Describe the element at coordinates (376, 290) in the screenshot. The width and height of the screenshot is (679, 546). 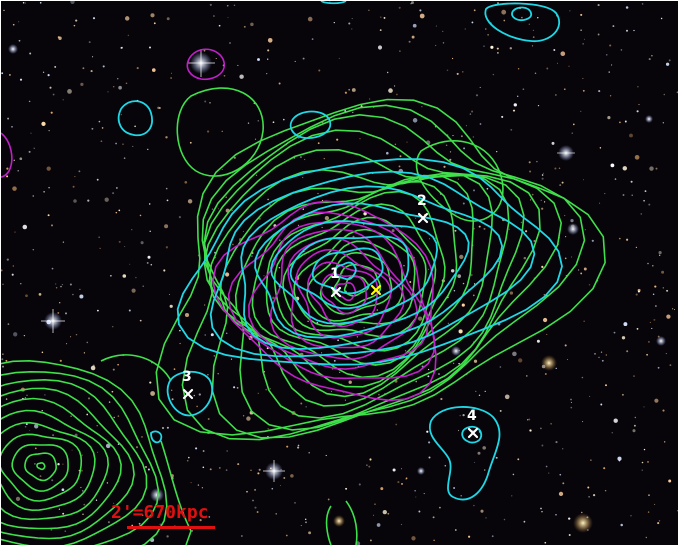
I see `centroid-cross` at that location.